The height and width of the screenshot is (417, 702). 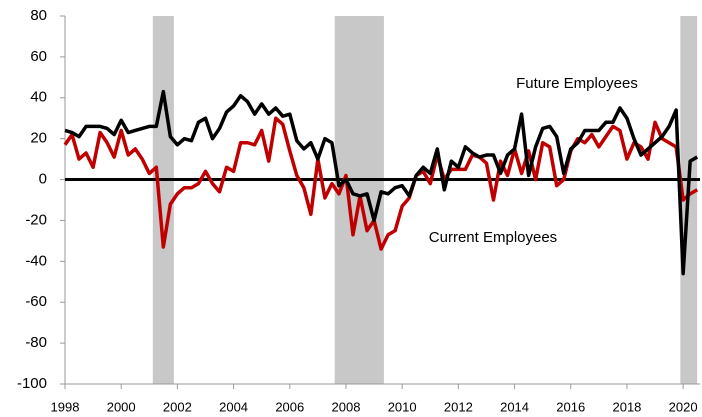 I want to click on y-tick-label: 0, so click(x=43, y=179).